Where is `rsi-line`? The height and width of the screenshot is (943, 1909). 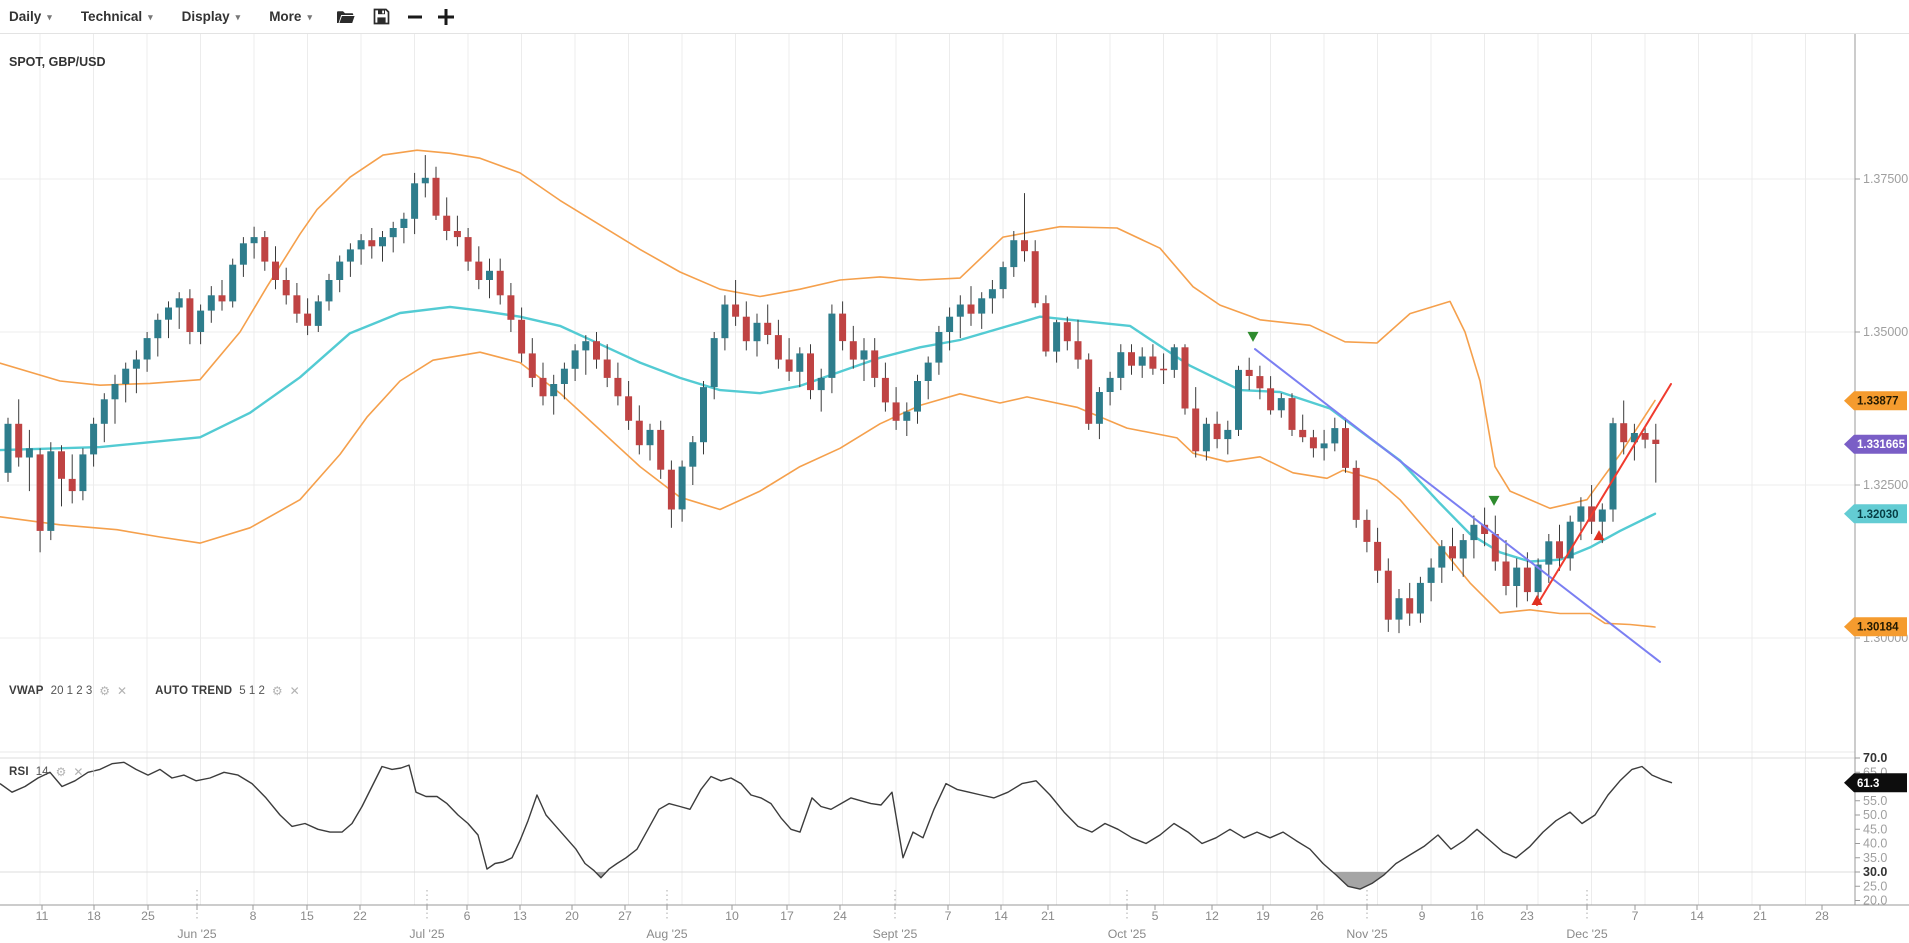
rsi-line is located at coordinates (836, 825).